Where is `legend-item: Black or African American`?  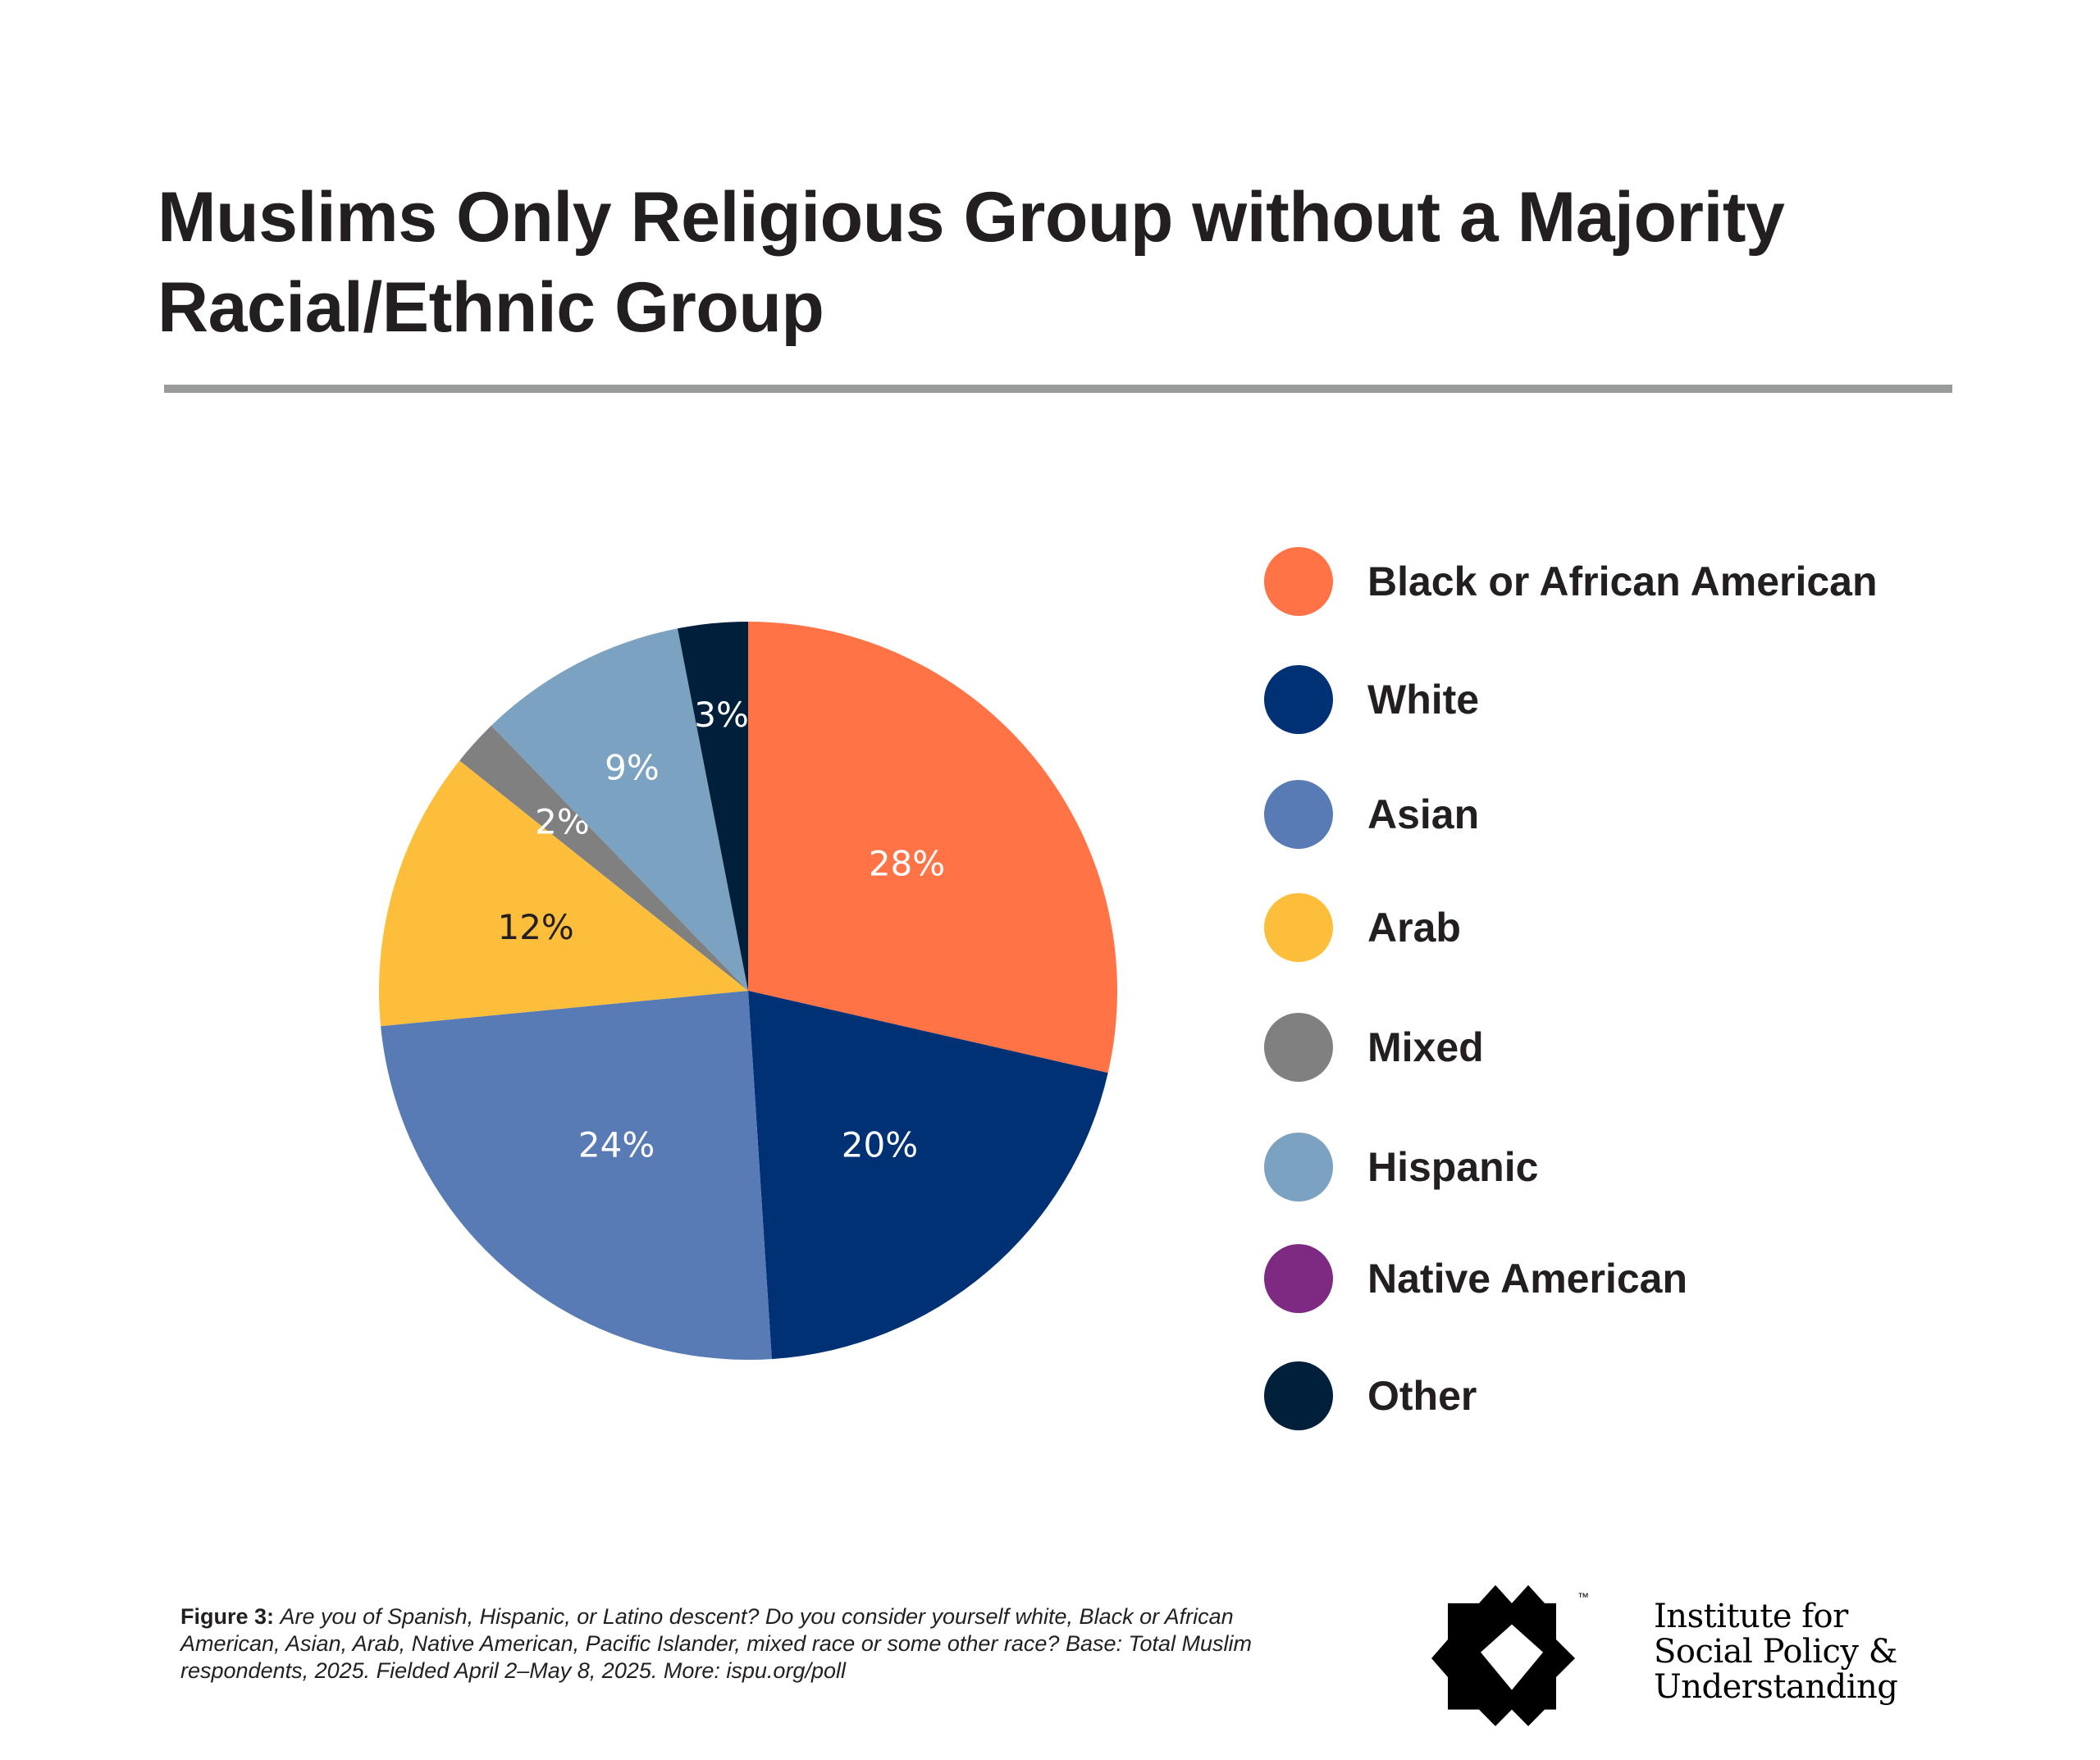 legend-item: Black or African American is located at coordinates (1571, 581).